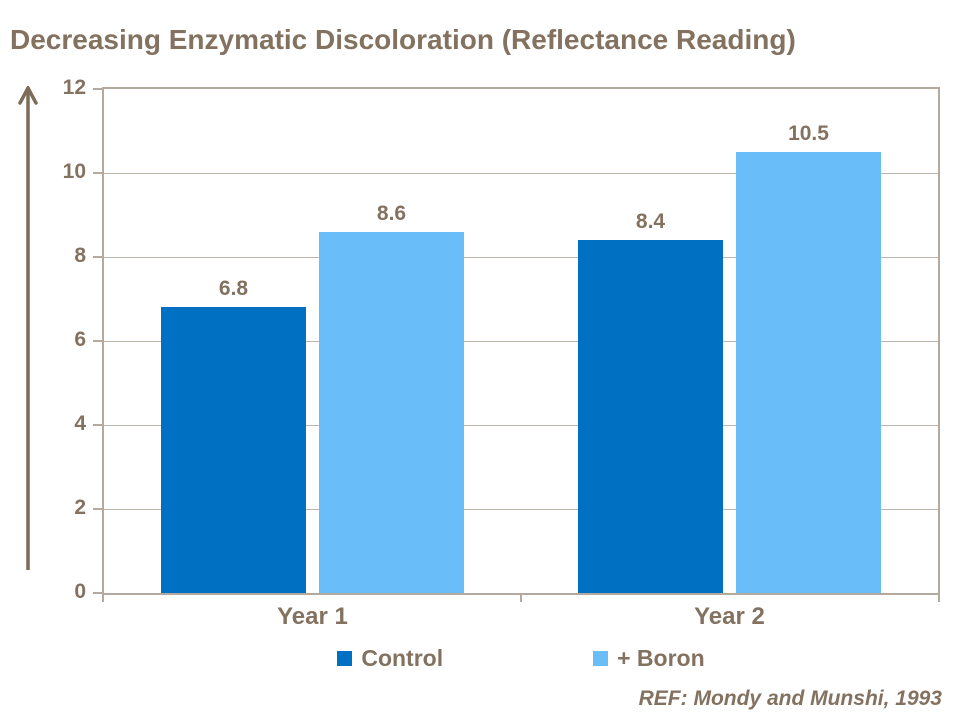  I want to click on legend-item-boron: + Boron, so click(649, 658).